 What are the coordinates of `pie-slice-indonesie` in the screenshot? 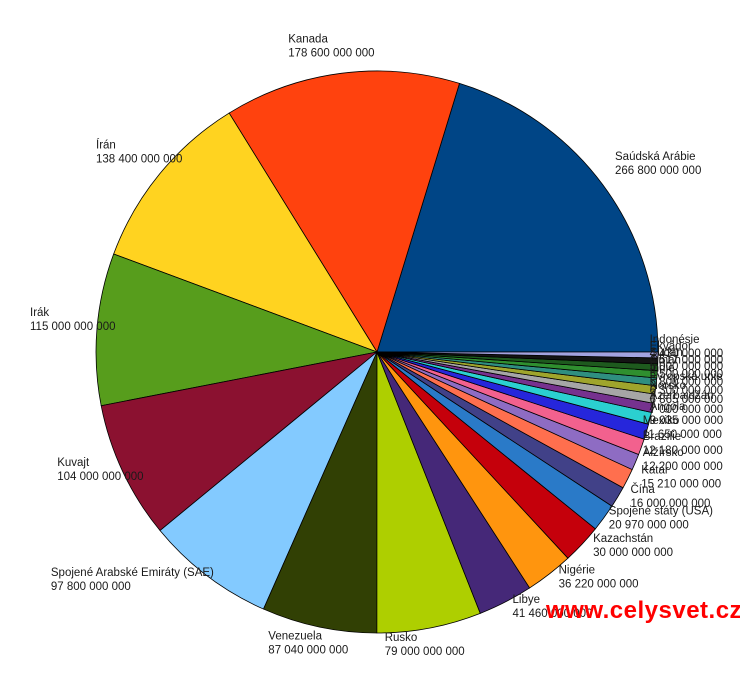 It's located at (517, 355).